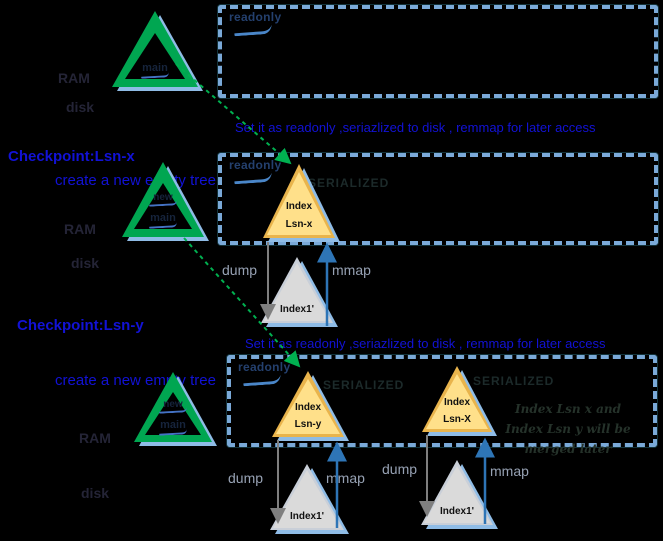 This screenshot has width=663, height=541. Describe the element at coordinates (173, 425) in the screenshot. I see `tree-main-label-2: main` at that location.